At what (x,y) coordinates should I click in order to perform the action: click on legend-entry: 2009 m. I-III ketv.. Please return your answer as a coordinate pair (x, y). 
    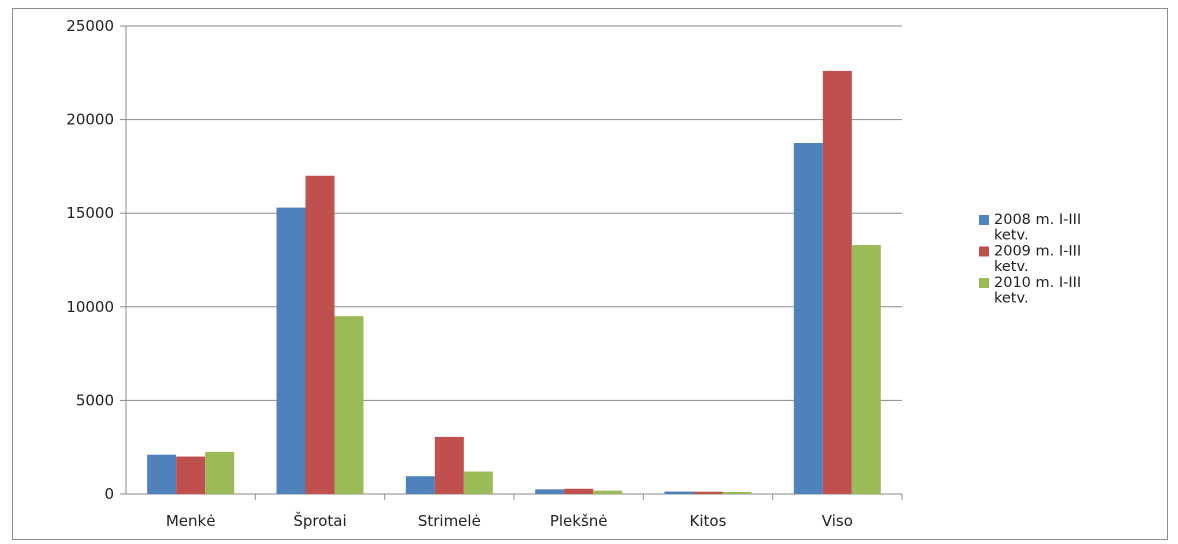
    Looking at the image, I should click on (1037, 260).